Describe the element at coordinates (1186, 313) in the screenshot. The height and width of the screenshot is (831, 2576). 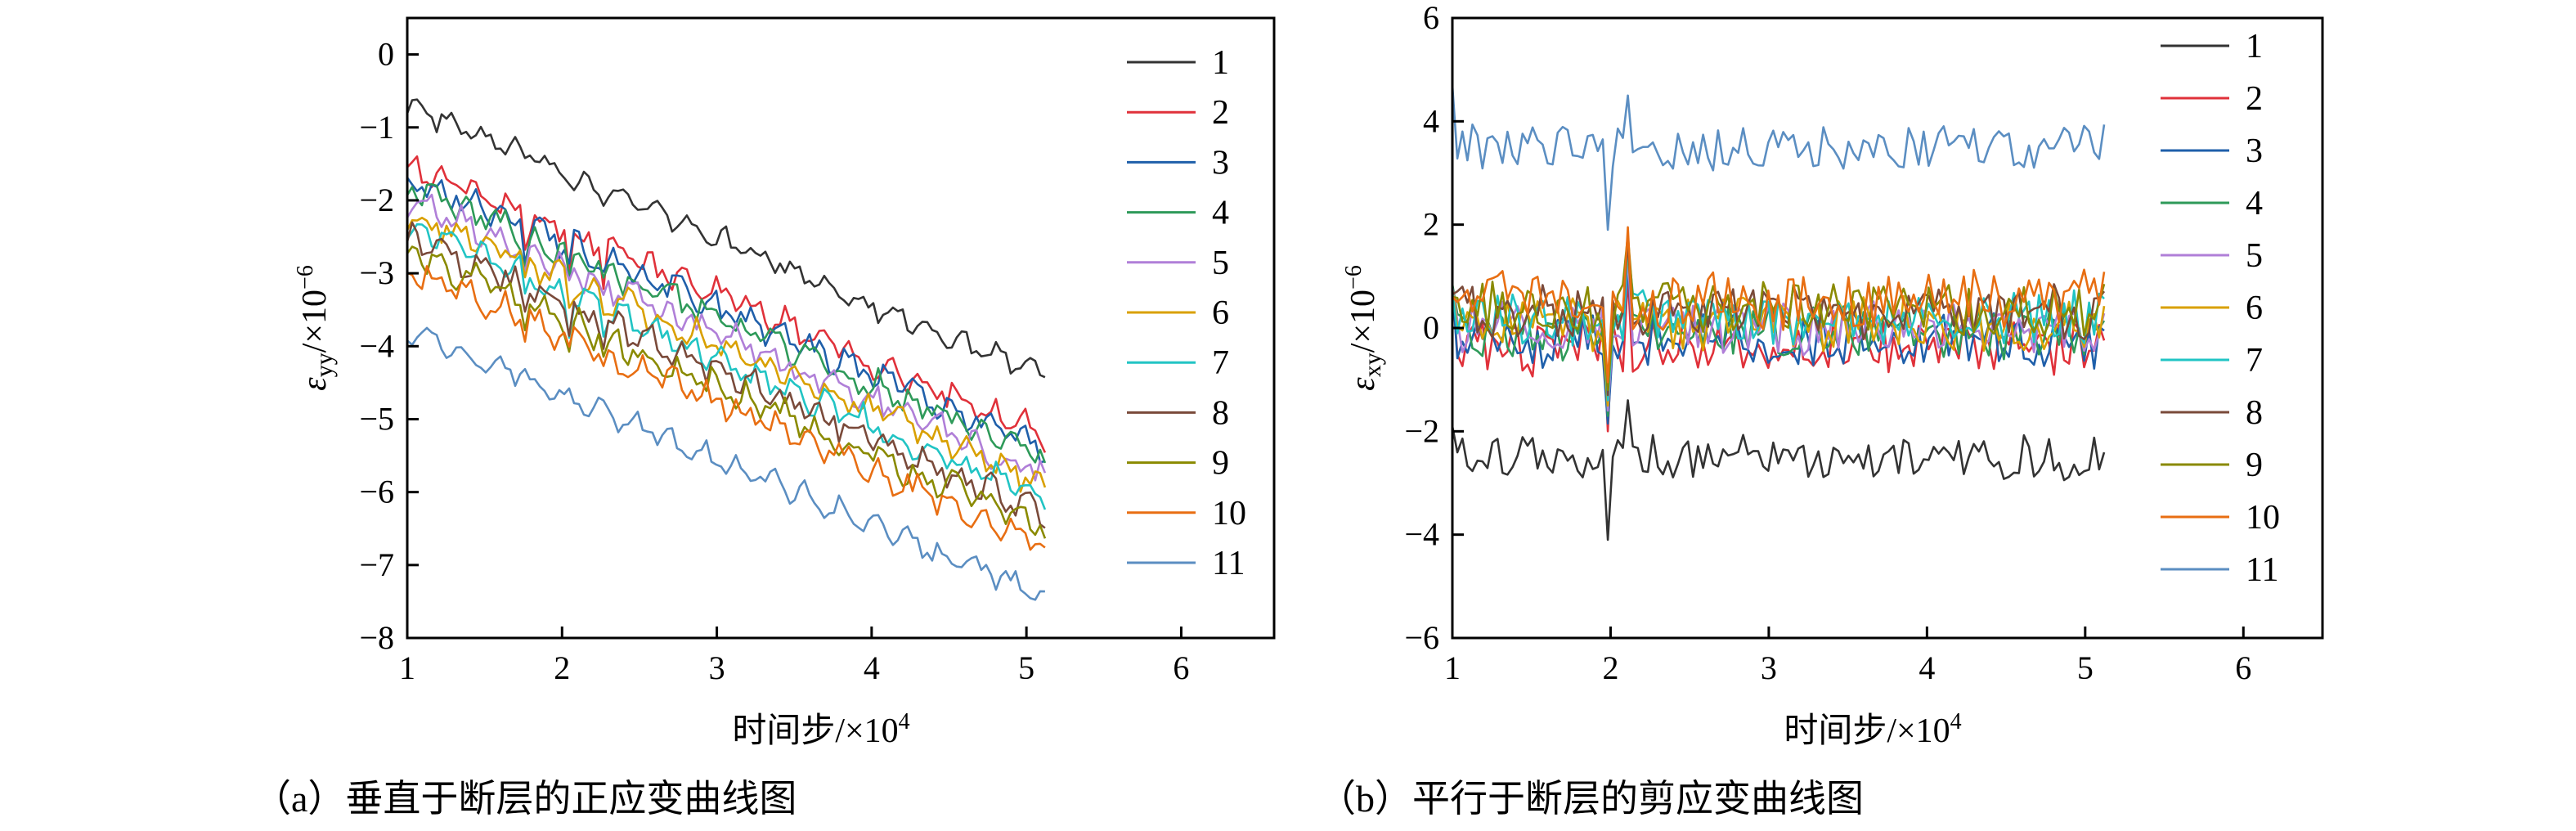
I see `legend-a: 1 2 3 4 5 6 7 8 9 10 11` at that location.